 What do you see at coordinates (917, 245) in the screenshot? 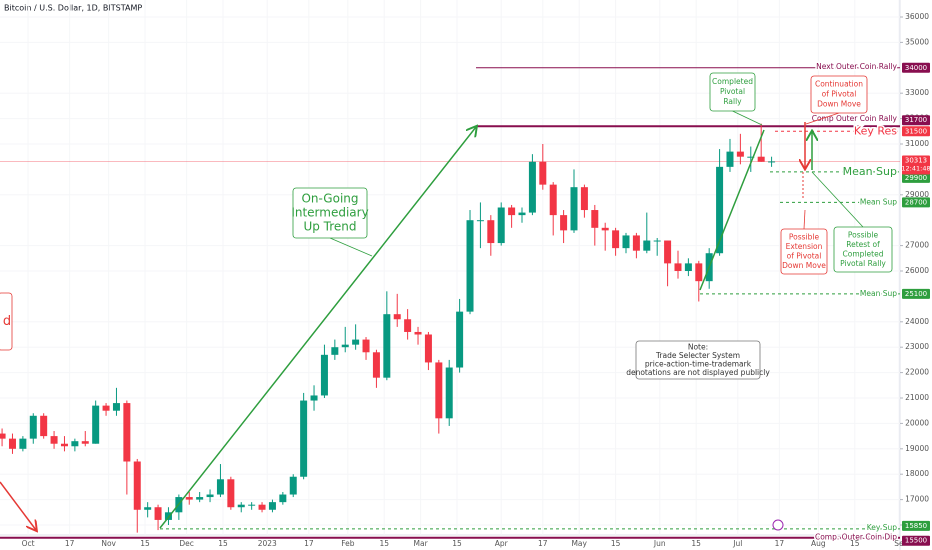
I see `y-tick-label: 27000` at bounding box center [917, 245].